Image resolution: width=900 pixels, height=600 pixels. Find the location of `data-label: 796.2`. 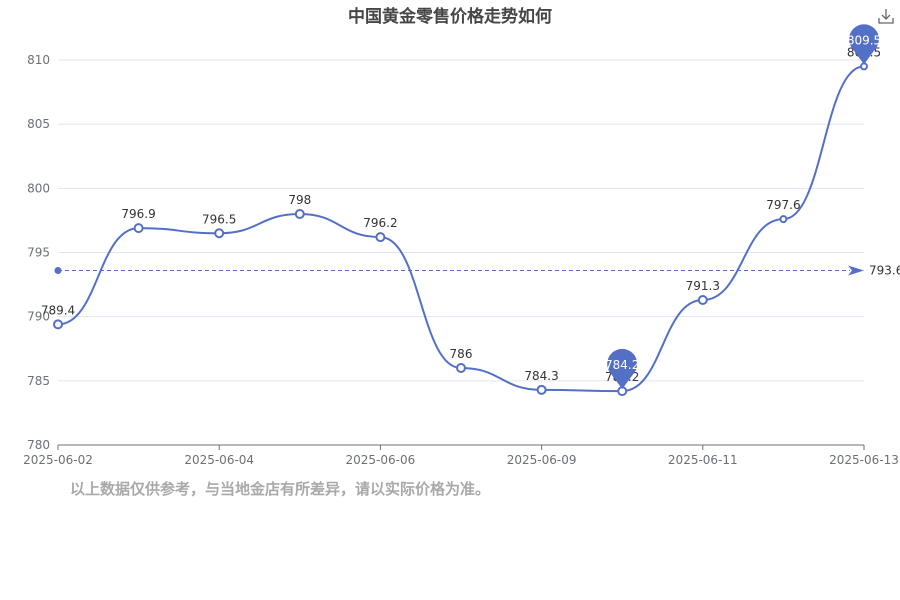

data-label: 796.2 is located at coordinates (380, 223).